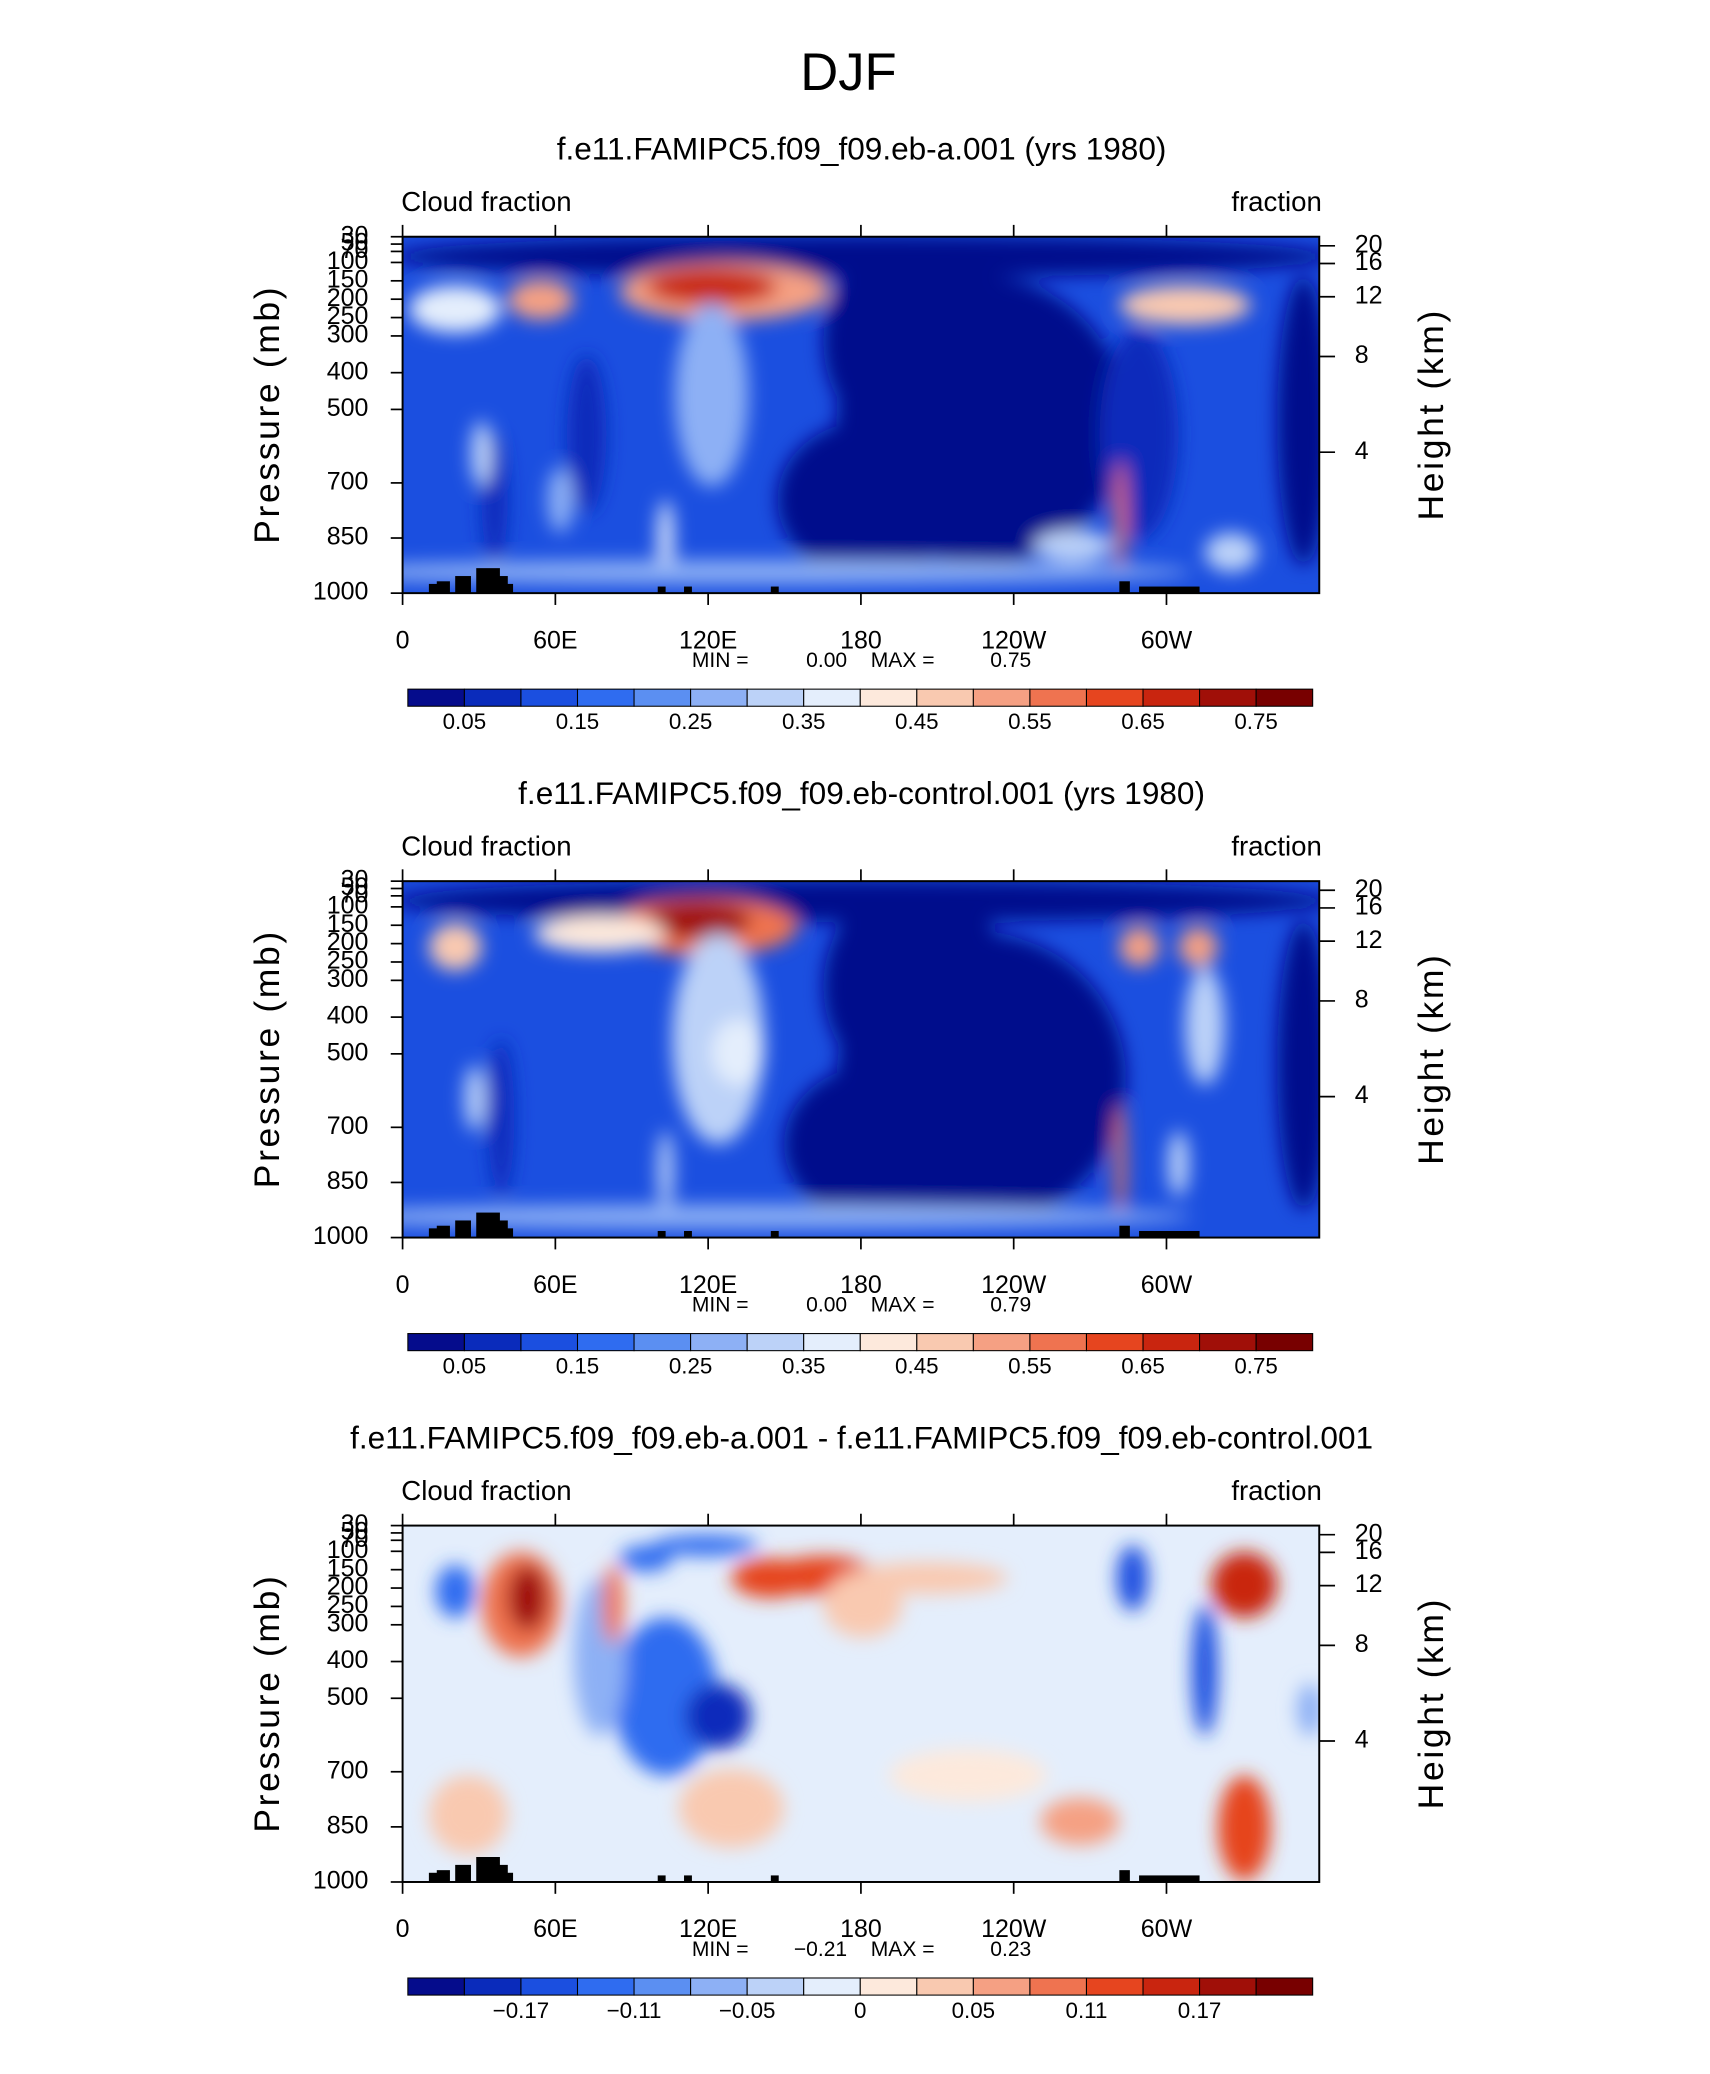 The width and height of the screenshot is (1710, 2074). What do you see at coordinates (348, 1697) in the screenshot?
I see `y-tick-label: 500` at bounding box center [348, 1697].